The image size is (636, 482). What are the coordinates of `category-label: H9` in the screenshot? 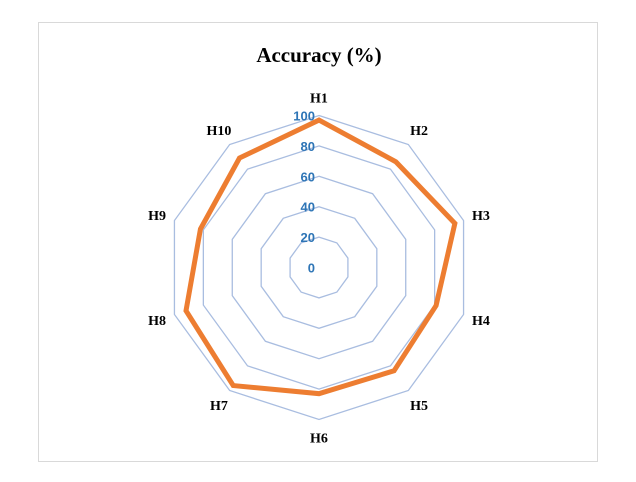 It's located at (157, 216).